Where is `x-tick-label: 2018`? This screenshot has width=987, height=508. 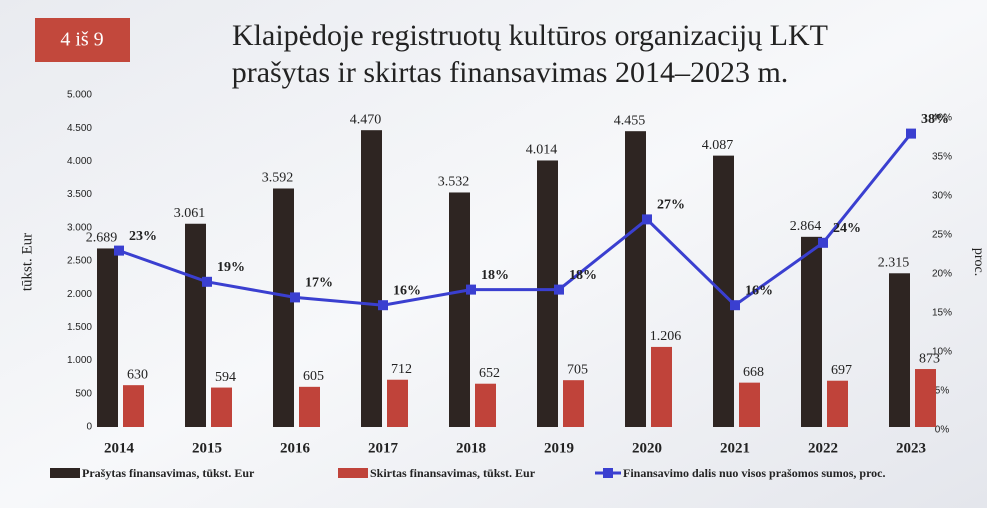
x-tick-label: 2018 is located at coordinates (471, 448).